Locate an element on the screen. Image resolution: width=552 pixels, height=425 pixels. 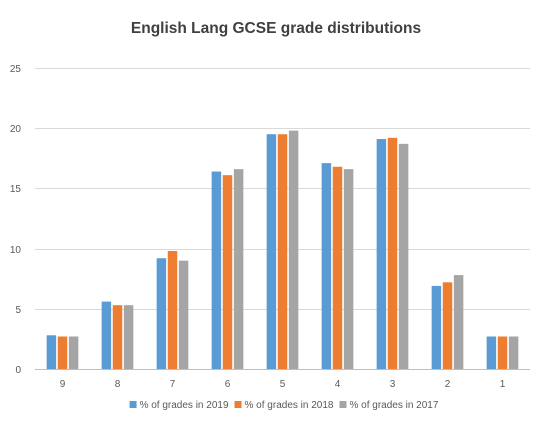
x-tick-label: 9 is located at coordinates (63, 384).